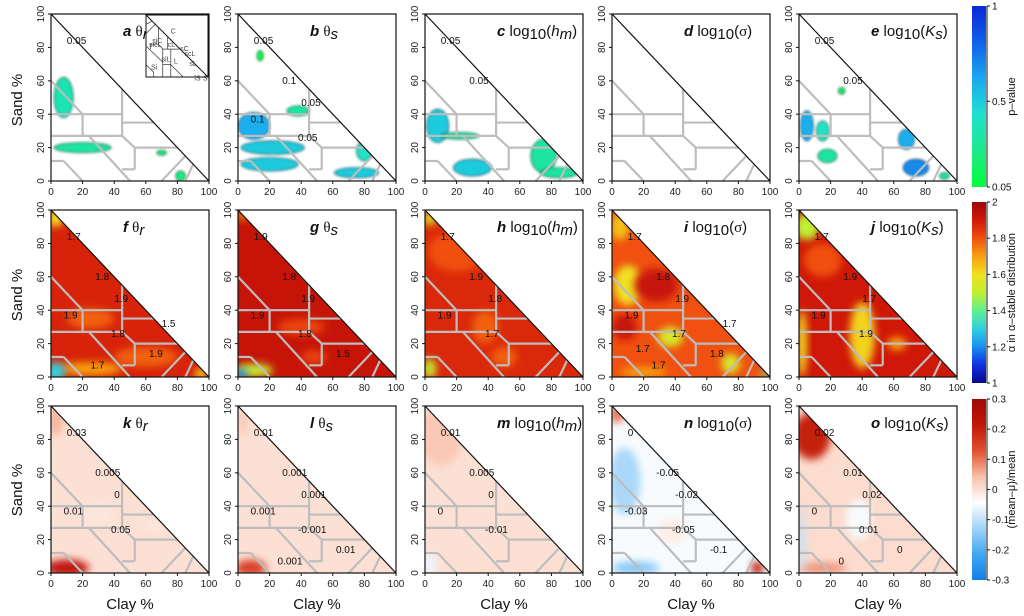 The height and width of the screenshot is (616, 1024). I want to click on panel-letter: o, so click(877, 423).